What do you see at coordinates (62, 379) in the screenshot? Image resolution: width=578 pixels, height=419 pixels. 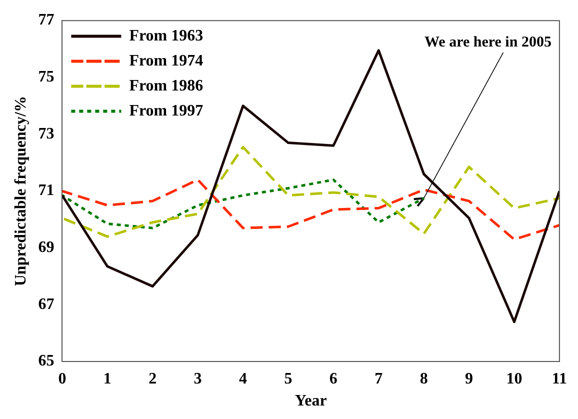 I see `x-tick-label: 0` at bounding box center [62, 379].